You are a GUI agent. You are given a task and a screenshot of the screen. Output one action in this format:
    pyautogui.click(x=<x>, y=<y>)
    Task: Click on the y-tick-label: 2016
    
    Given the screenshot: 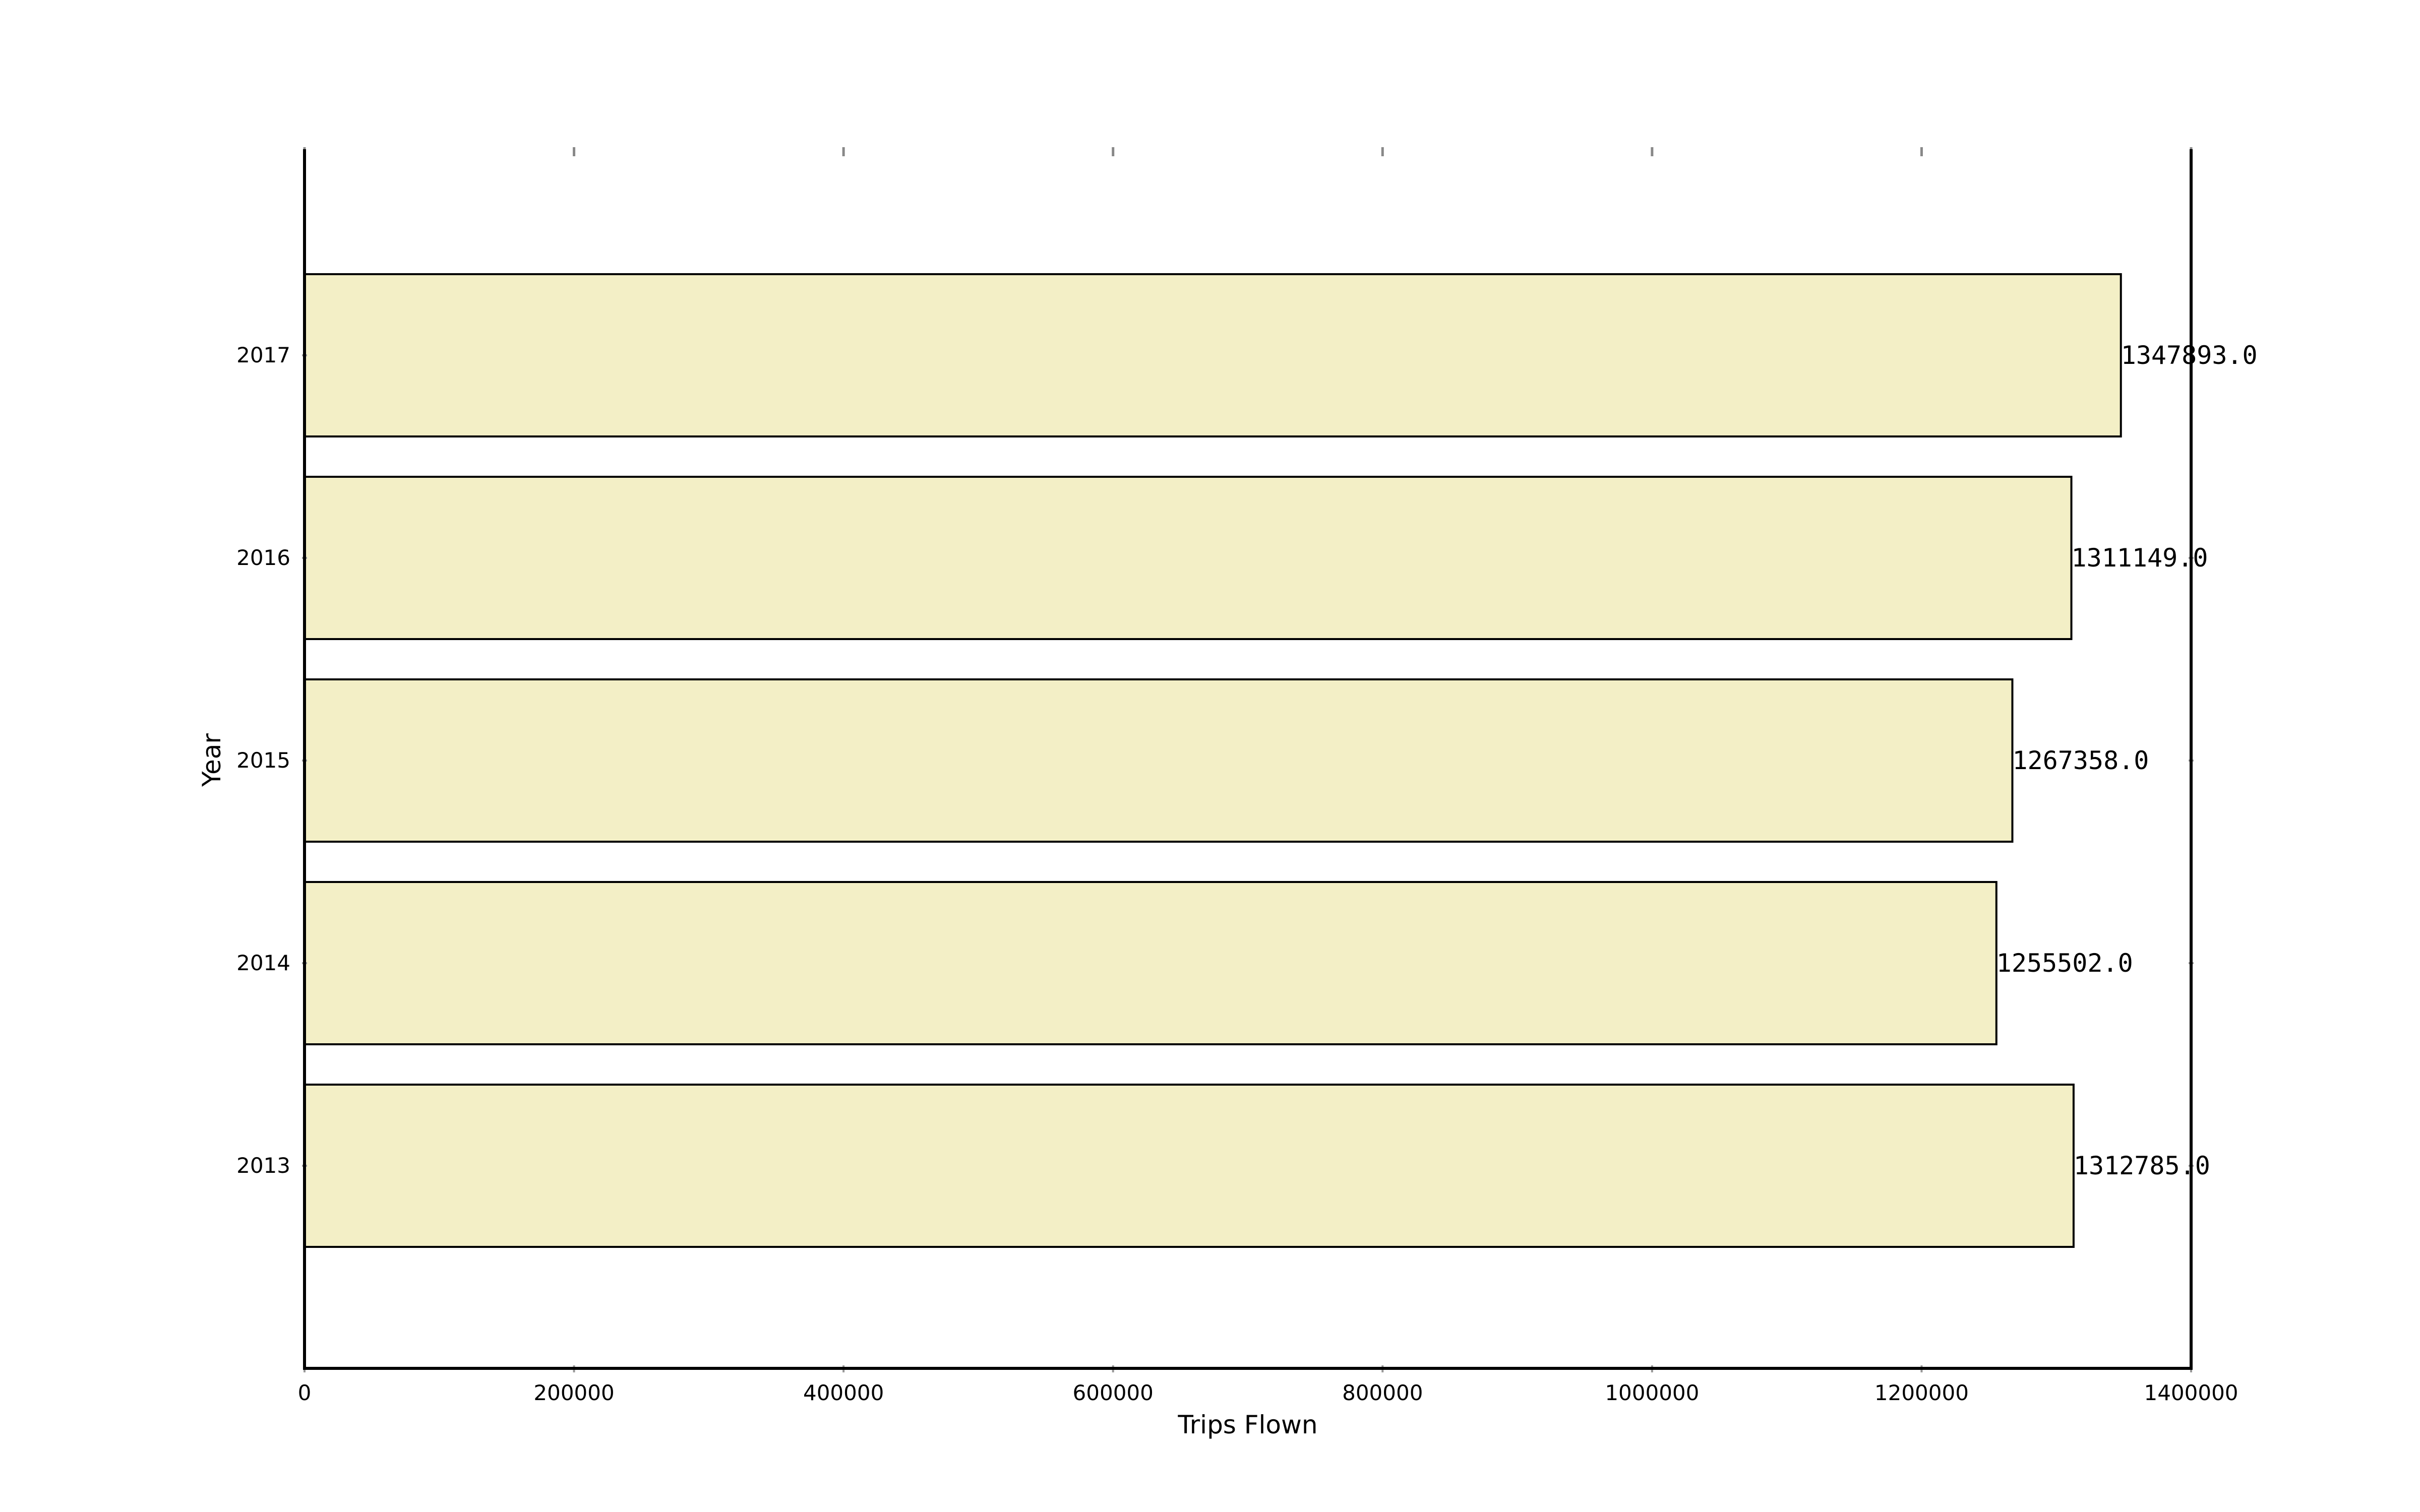 What is the action you would take?
    pyautogui.click(x=263, y=557)
    